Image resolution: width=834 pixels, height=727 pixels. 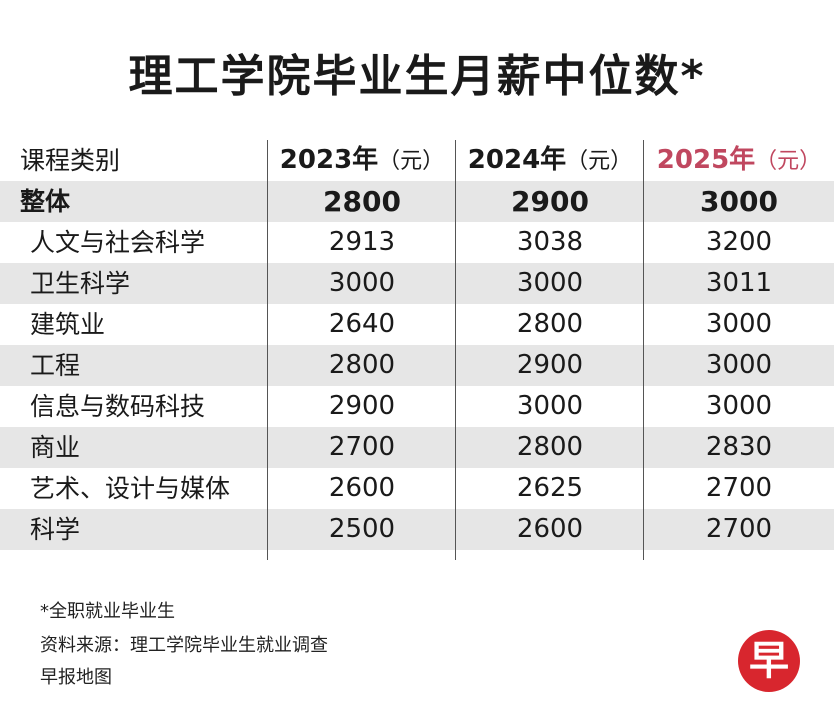 What do you see at coordinates (417, 324) in the screenshot?
I see `table-row: 建筑业 2640 2800 3000` at bounding box center [417, 324].